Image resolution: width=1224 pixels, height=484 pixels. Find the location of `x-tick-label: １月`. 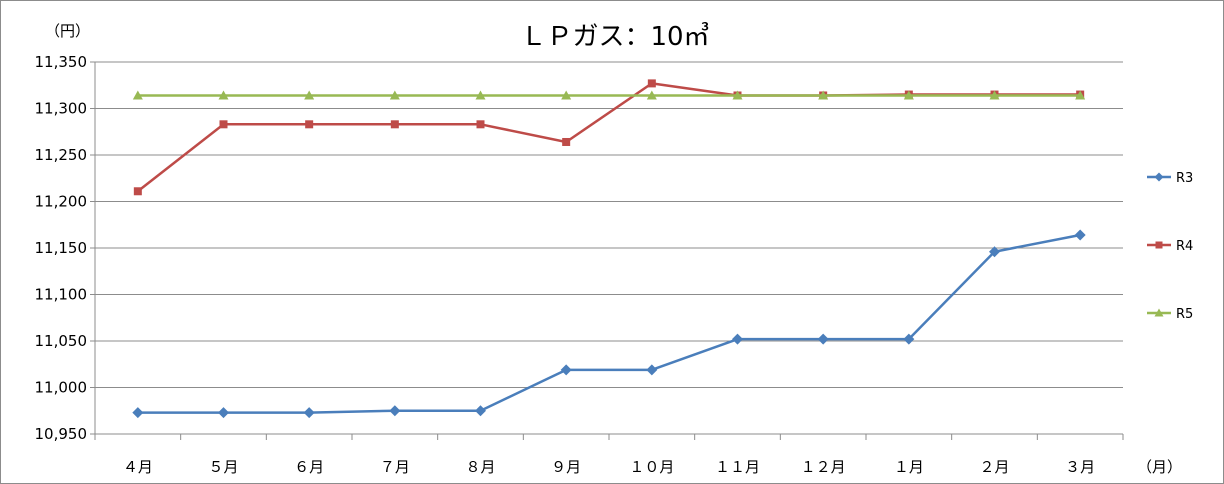

x-tick-label: １月 is located at coordinates (909, 467).